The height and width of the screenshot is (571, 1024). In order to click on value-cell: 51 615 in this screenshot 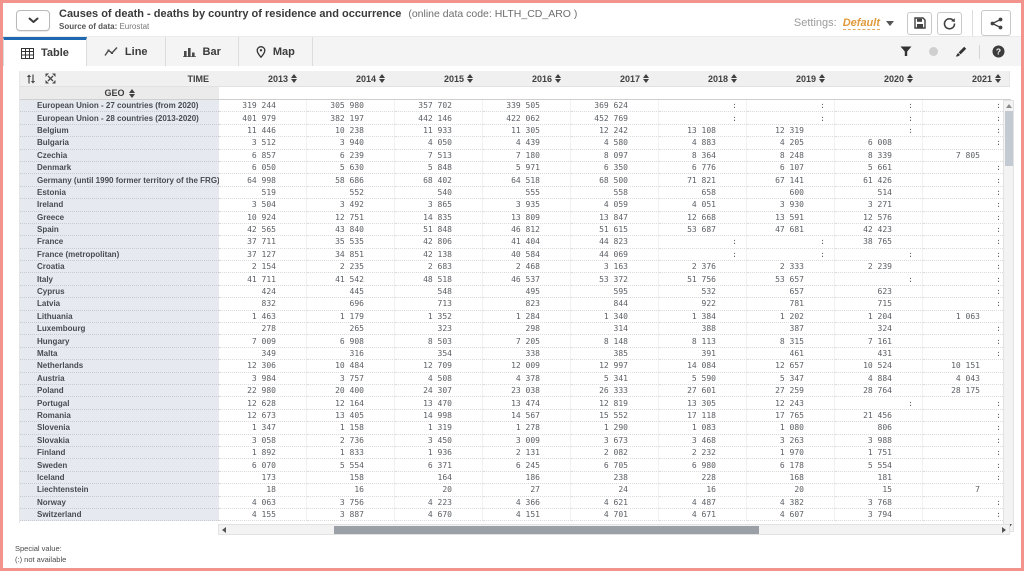, I will do `click(615, 230)`.